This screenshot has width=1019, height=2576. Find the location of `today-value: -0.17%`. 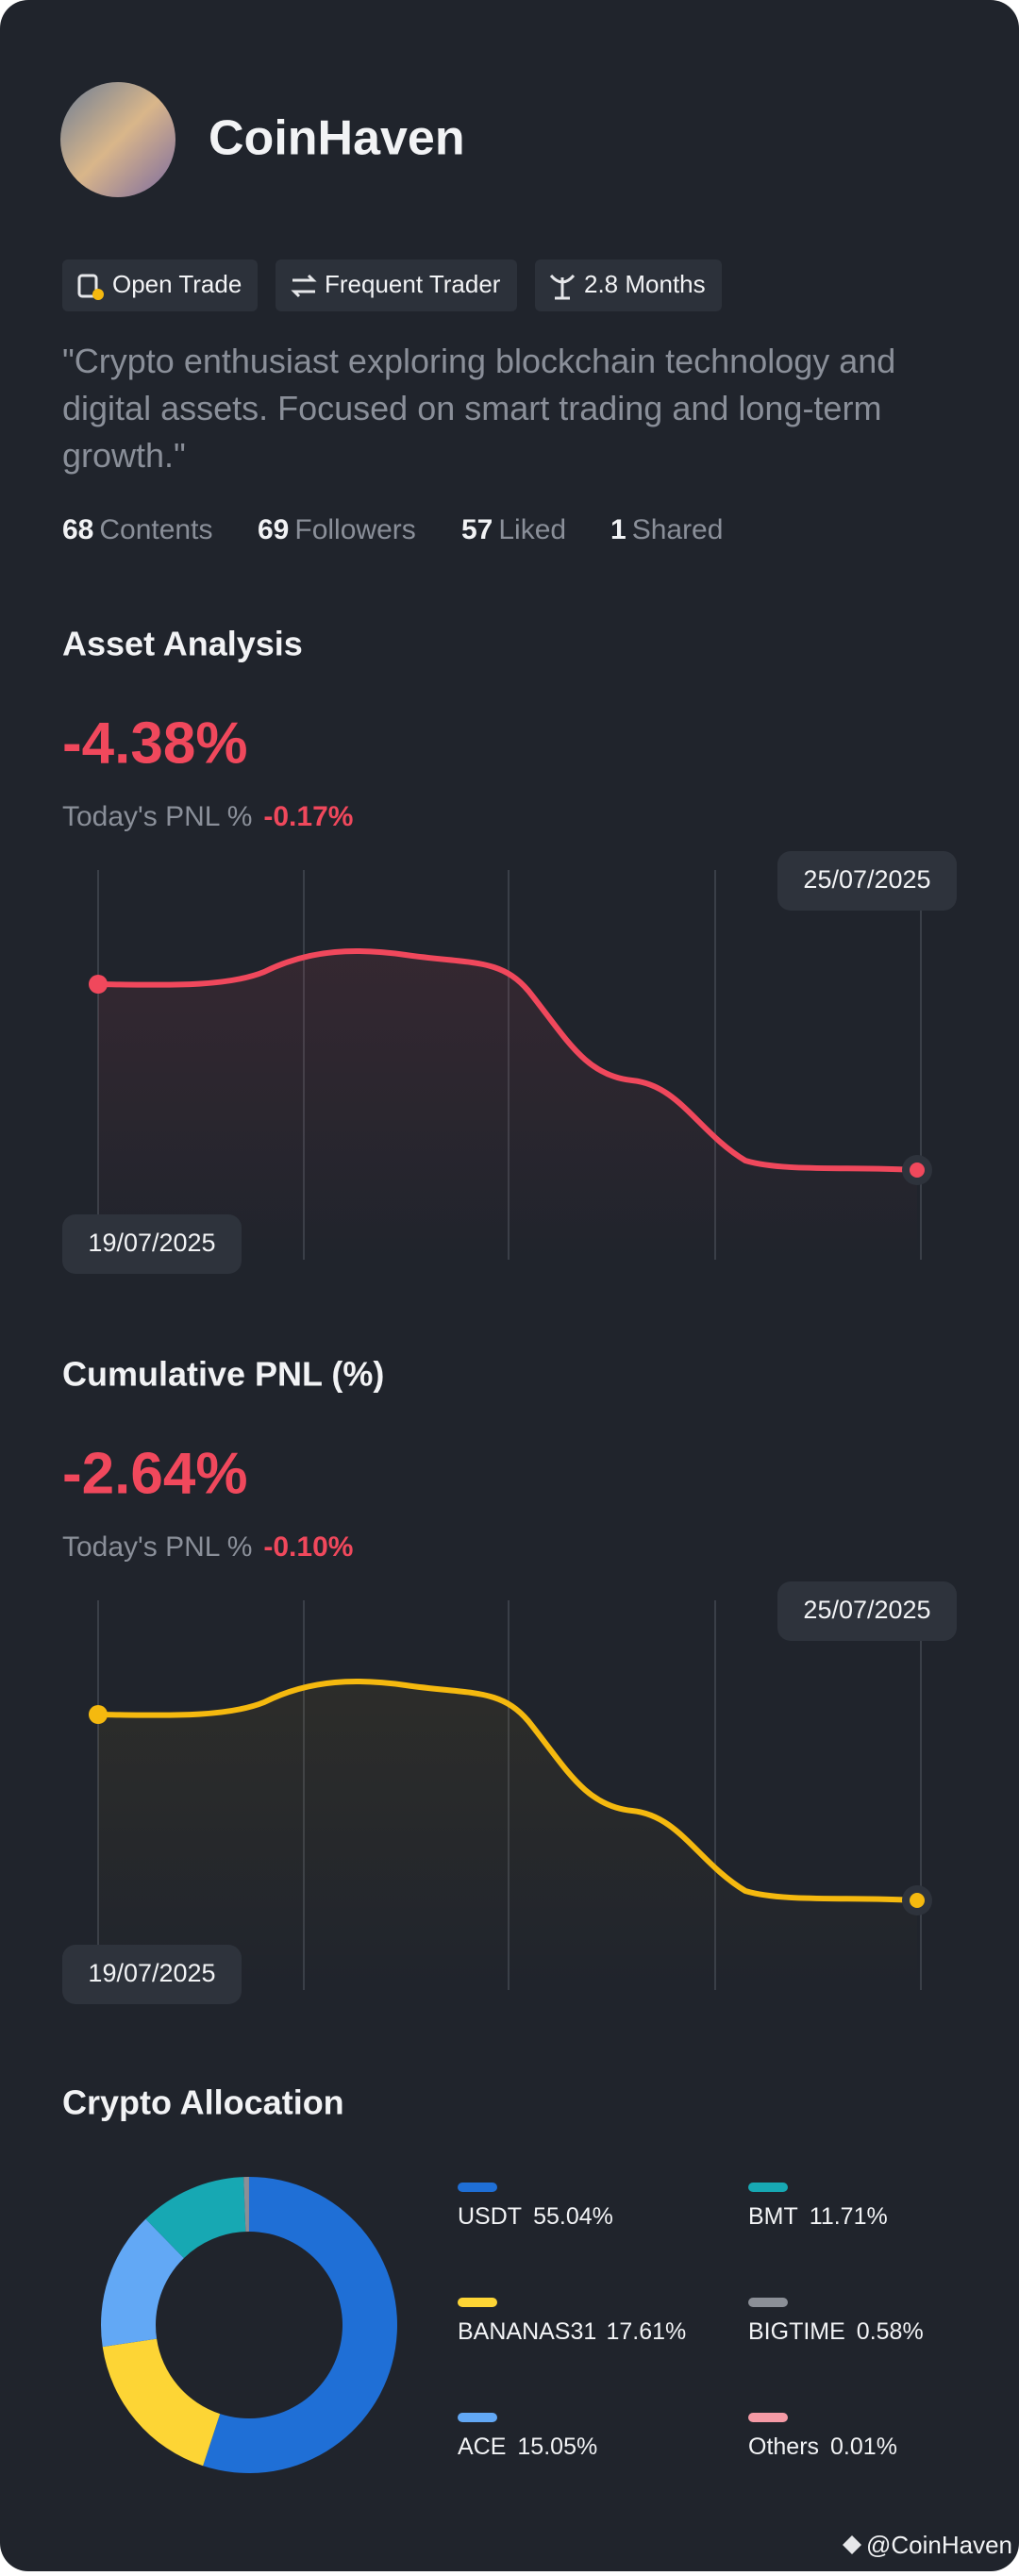

today-value: -0.17% is located at coordinates (308, 816).